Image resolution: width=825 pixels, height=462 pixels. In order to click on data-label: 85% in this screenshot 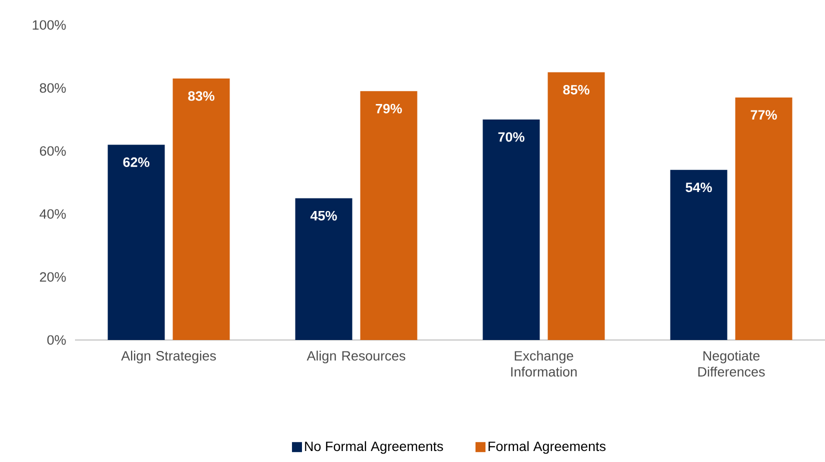, I will do `click(576, 89)`.